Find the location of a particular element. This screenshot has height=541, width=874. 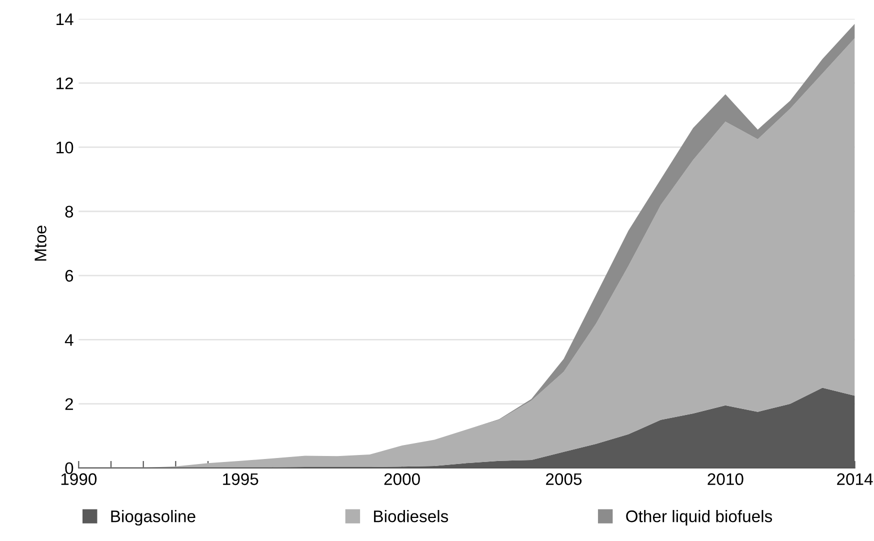

legend-label: Biogasoline is located at coordinates (153, 518).